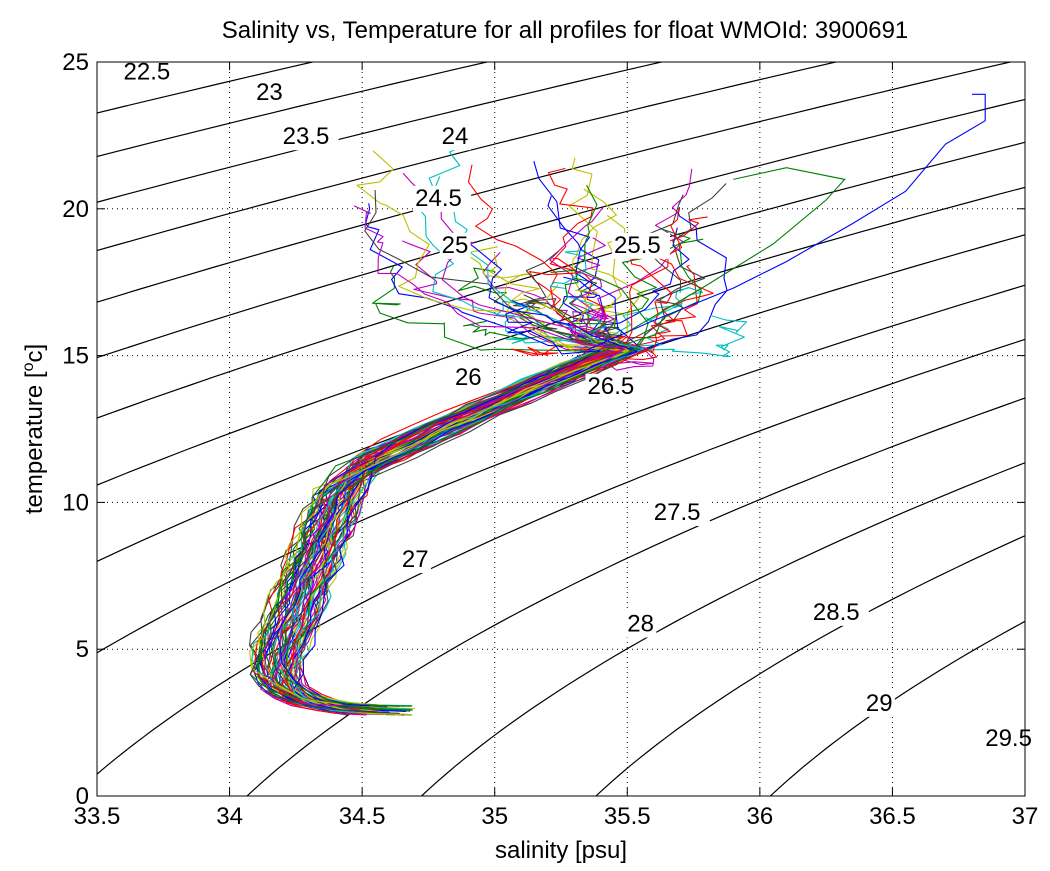 This screenshot has width=1050, height=871. I want to click on density-label: 24, so click(455, 136).